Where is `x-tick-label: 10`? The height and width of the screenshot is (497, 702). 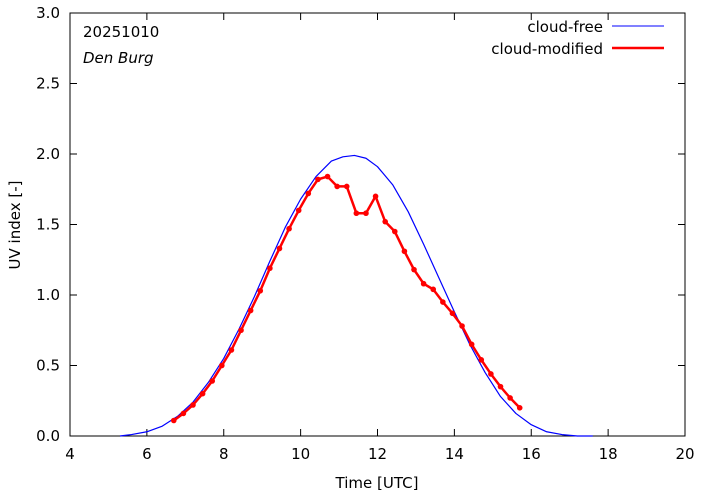
x-tick-label: 10 is located at coordinates (300, 454).